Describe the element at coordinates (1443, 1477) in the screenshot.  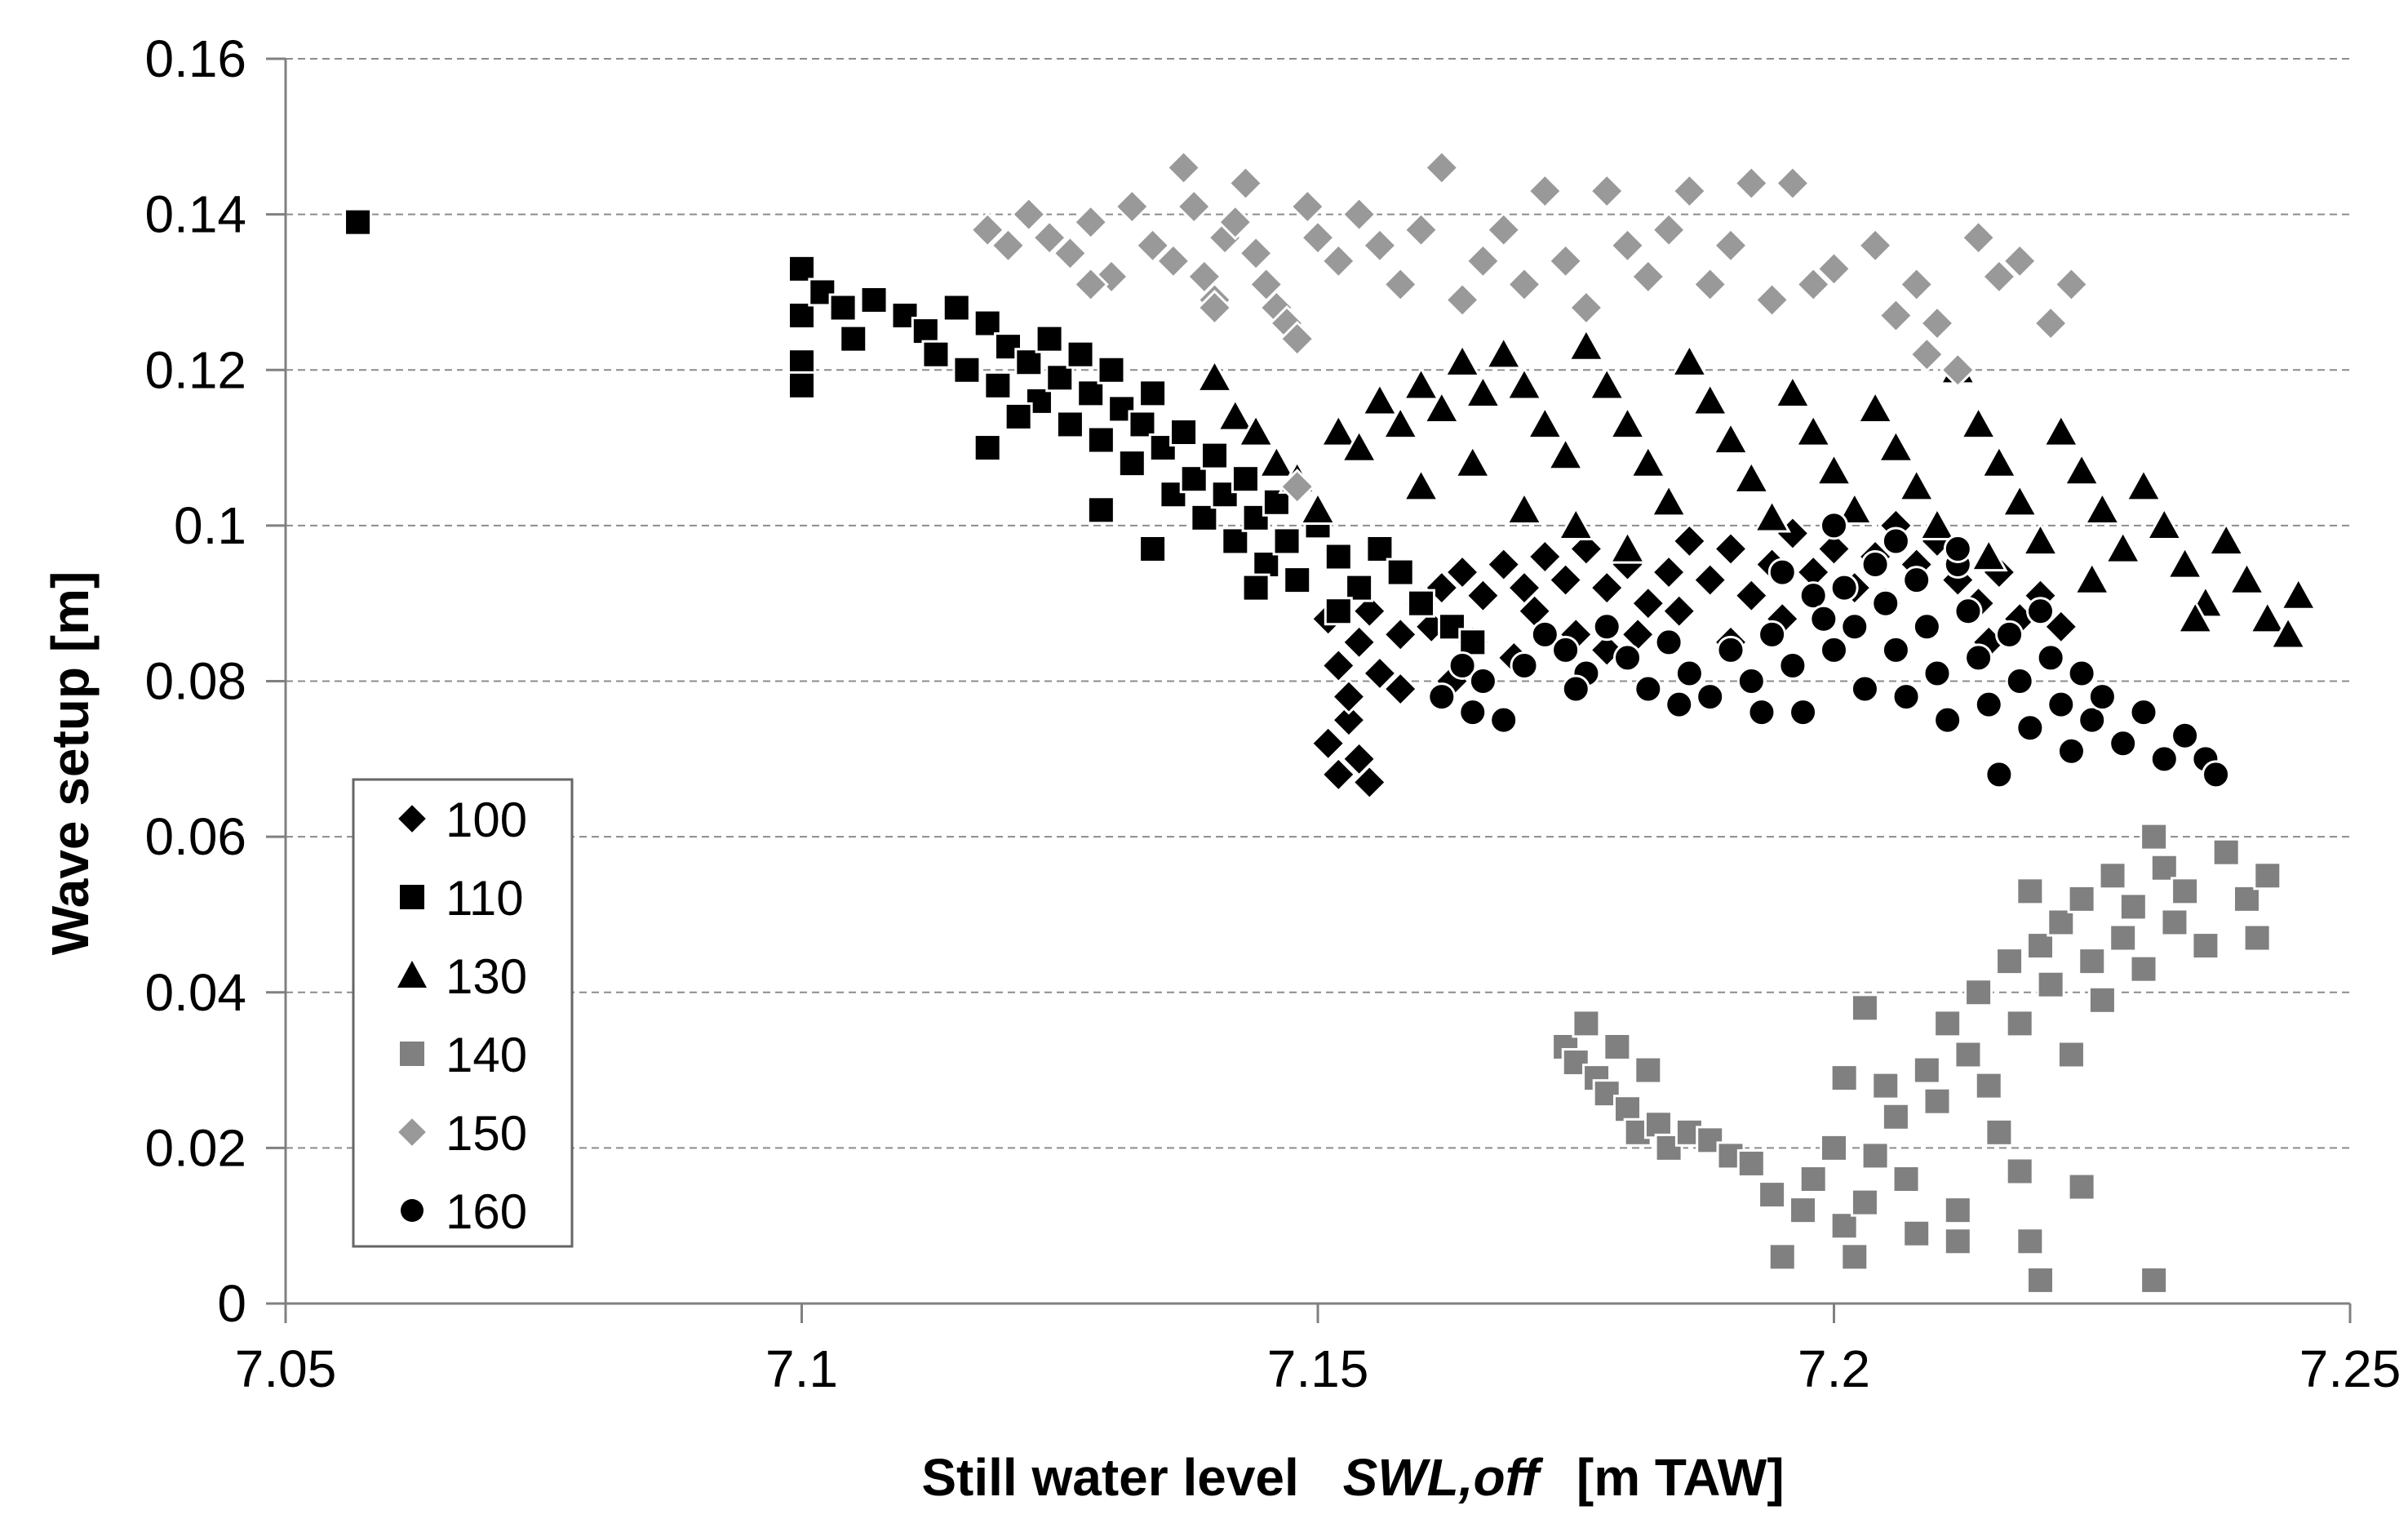
I see `x-axis-title-part-2: SWL,off` at that location.